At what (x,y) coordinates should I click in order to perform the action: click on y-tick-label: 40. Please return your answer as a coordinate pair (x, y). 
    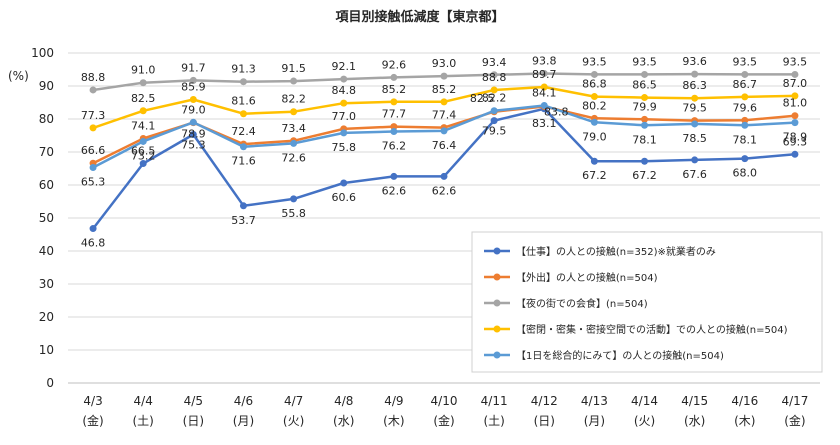
    Looking at the image, I should click on (46, 251).